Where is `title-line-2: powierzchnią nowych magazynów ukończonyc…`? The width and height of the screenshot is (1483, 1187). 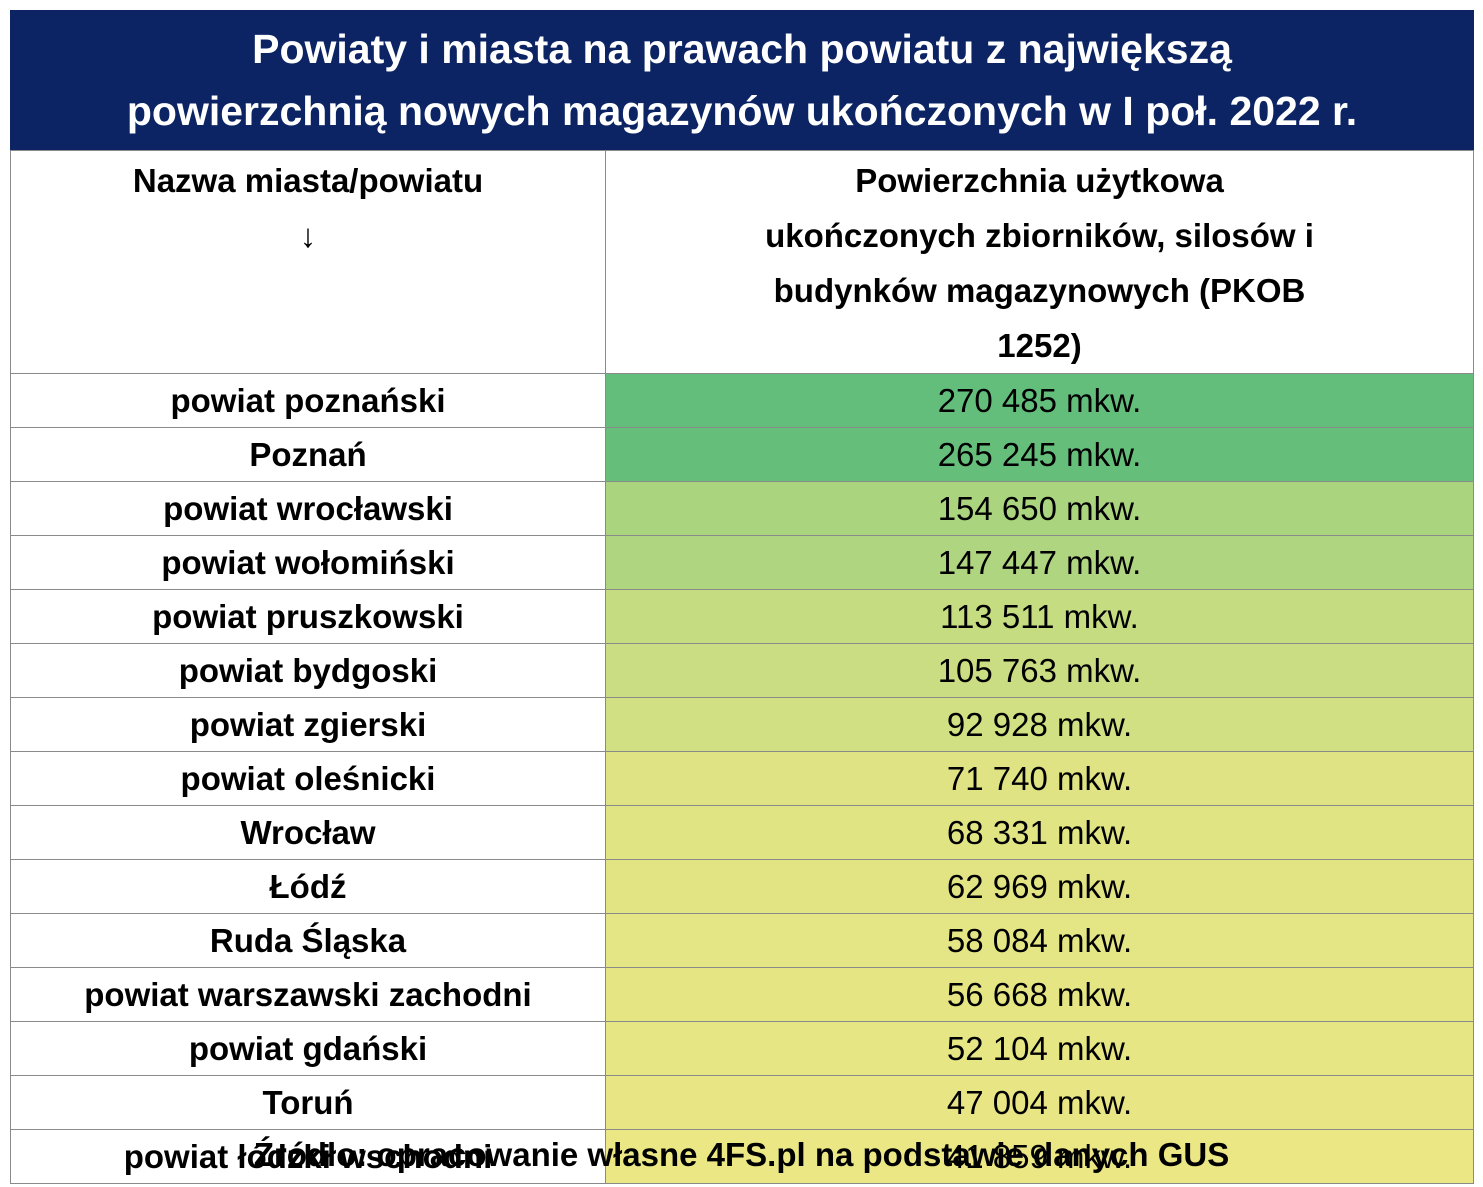 title-line-2: powierzchnią nowych magazynów ukończonyc… is located at coordinates (742, 111).